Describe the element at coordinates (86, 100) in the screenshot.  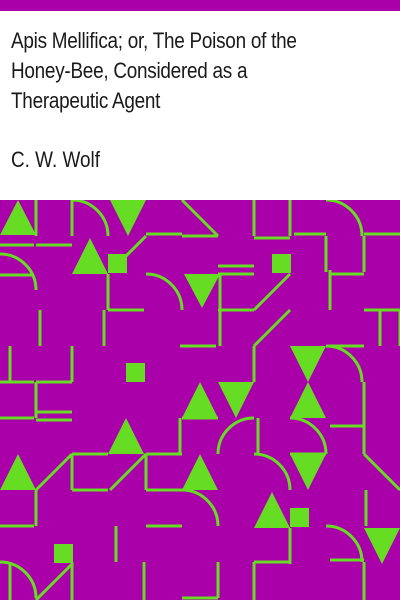
I see `title-line: Therapeutic Agent` at that location.